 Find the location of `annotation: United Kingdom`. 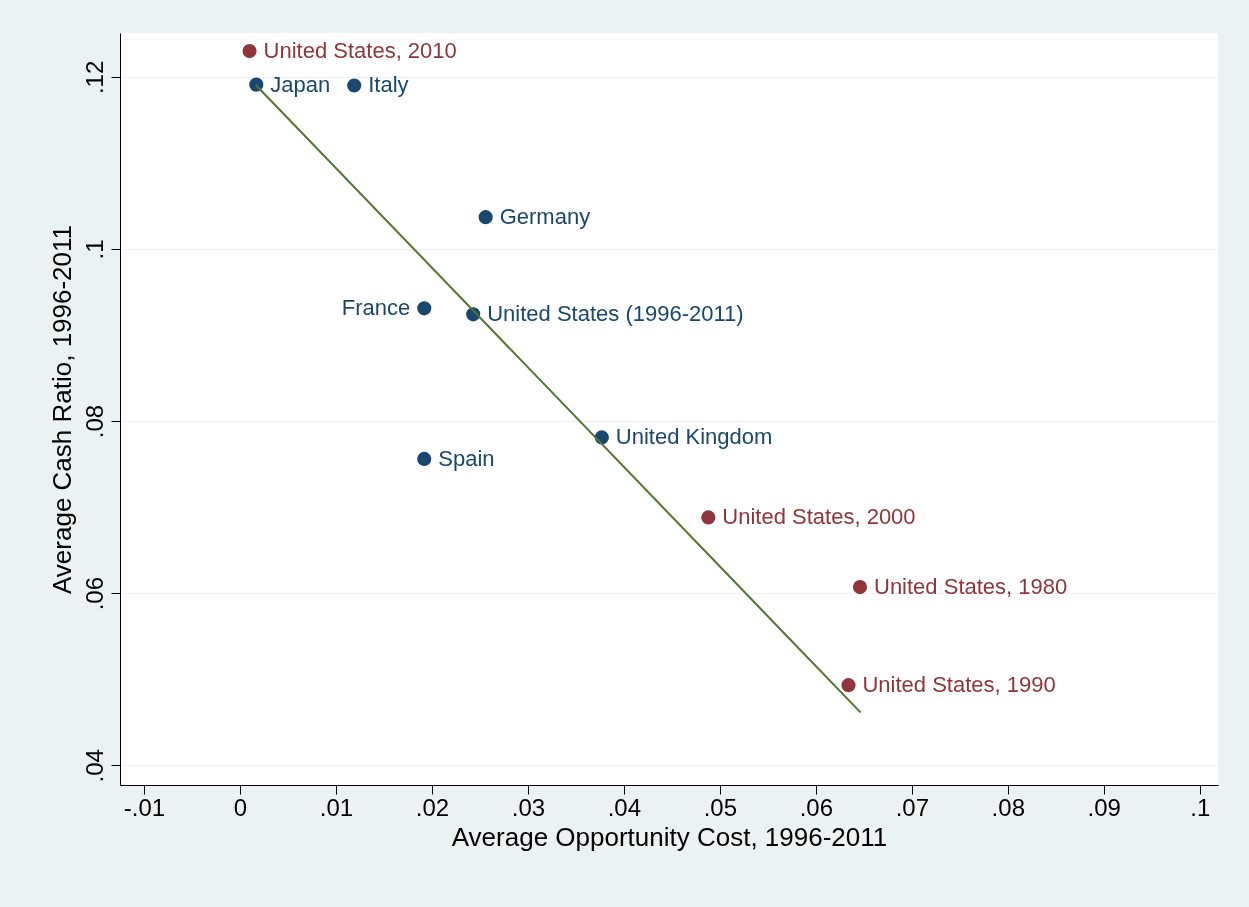

annotation: United Kingdom is located at coordinates (694, 437).